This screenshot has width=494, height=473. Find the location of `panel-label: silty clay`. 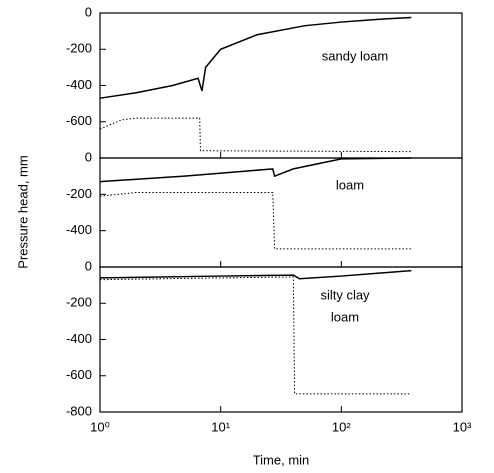

panel-label: silty clay is located at coordinates (345, 294).